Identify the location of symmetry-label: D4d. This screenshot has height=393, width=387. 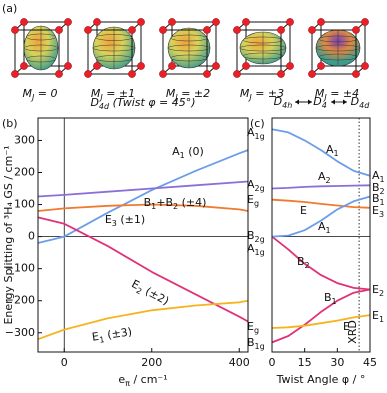
(361, 102).